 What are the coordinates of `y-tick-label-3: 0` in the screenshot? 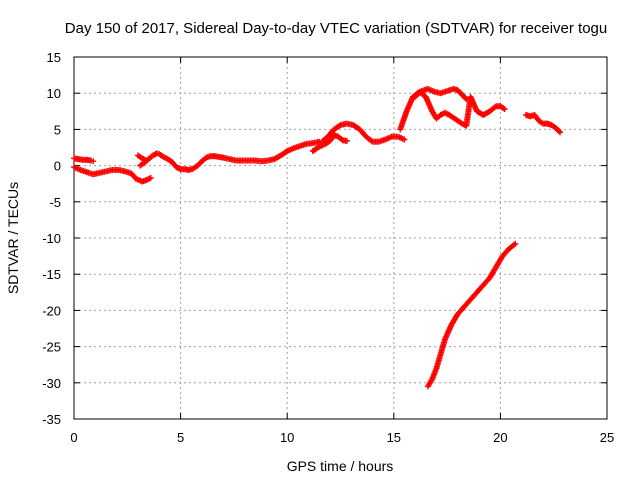 It's located at (57, 166).